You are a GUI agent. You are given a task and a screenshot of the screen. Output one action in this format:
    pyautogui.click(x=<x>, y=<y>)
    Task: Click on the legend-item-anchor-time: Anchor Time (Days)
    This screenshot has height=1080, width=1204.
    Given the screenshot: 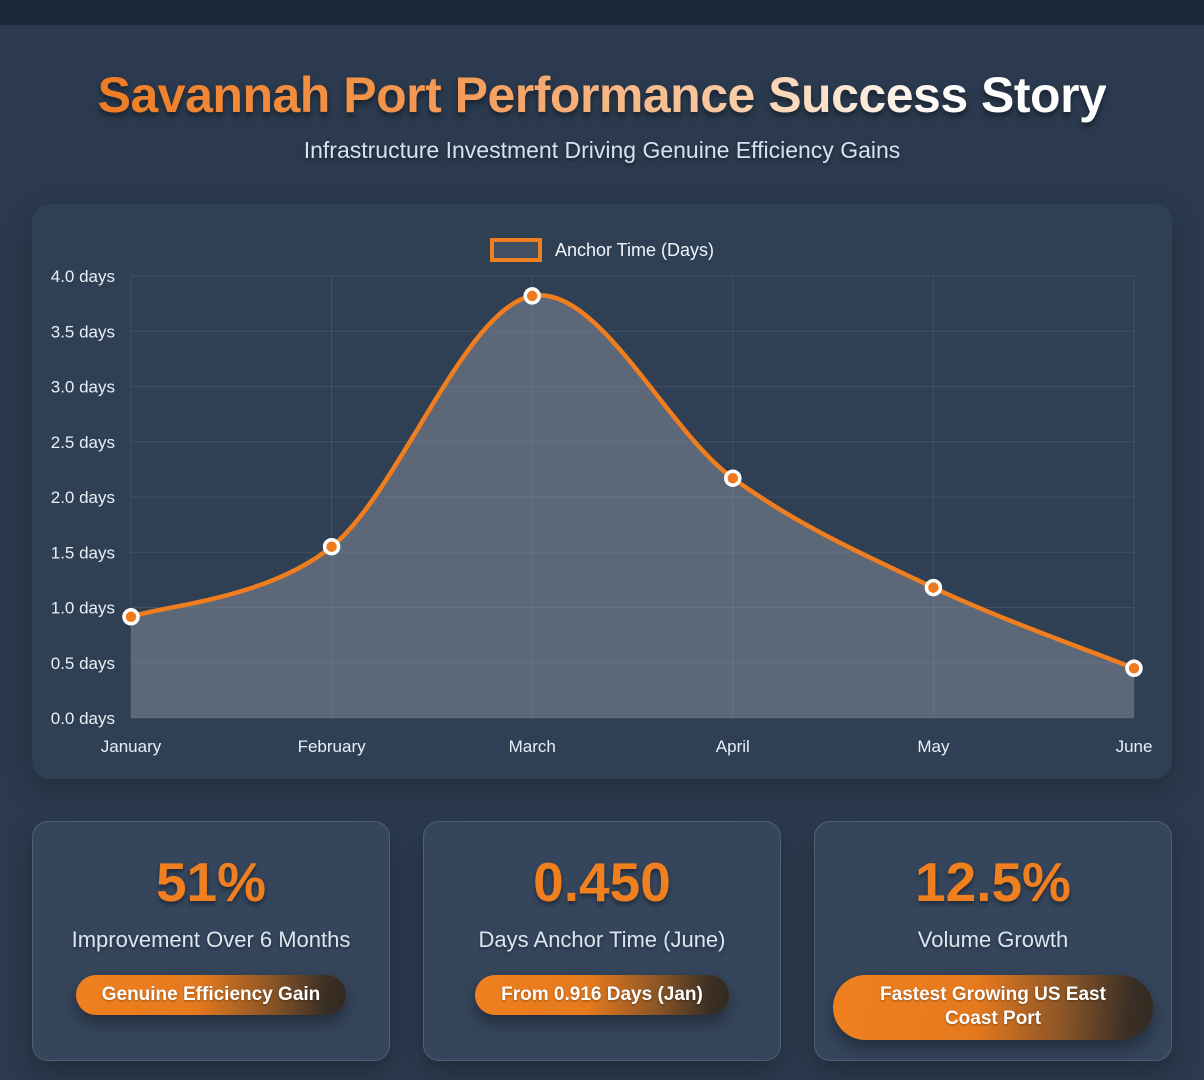 What is the action you would take?
    pyautogui.click(x=602, y=250)
    